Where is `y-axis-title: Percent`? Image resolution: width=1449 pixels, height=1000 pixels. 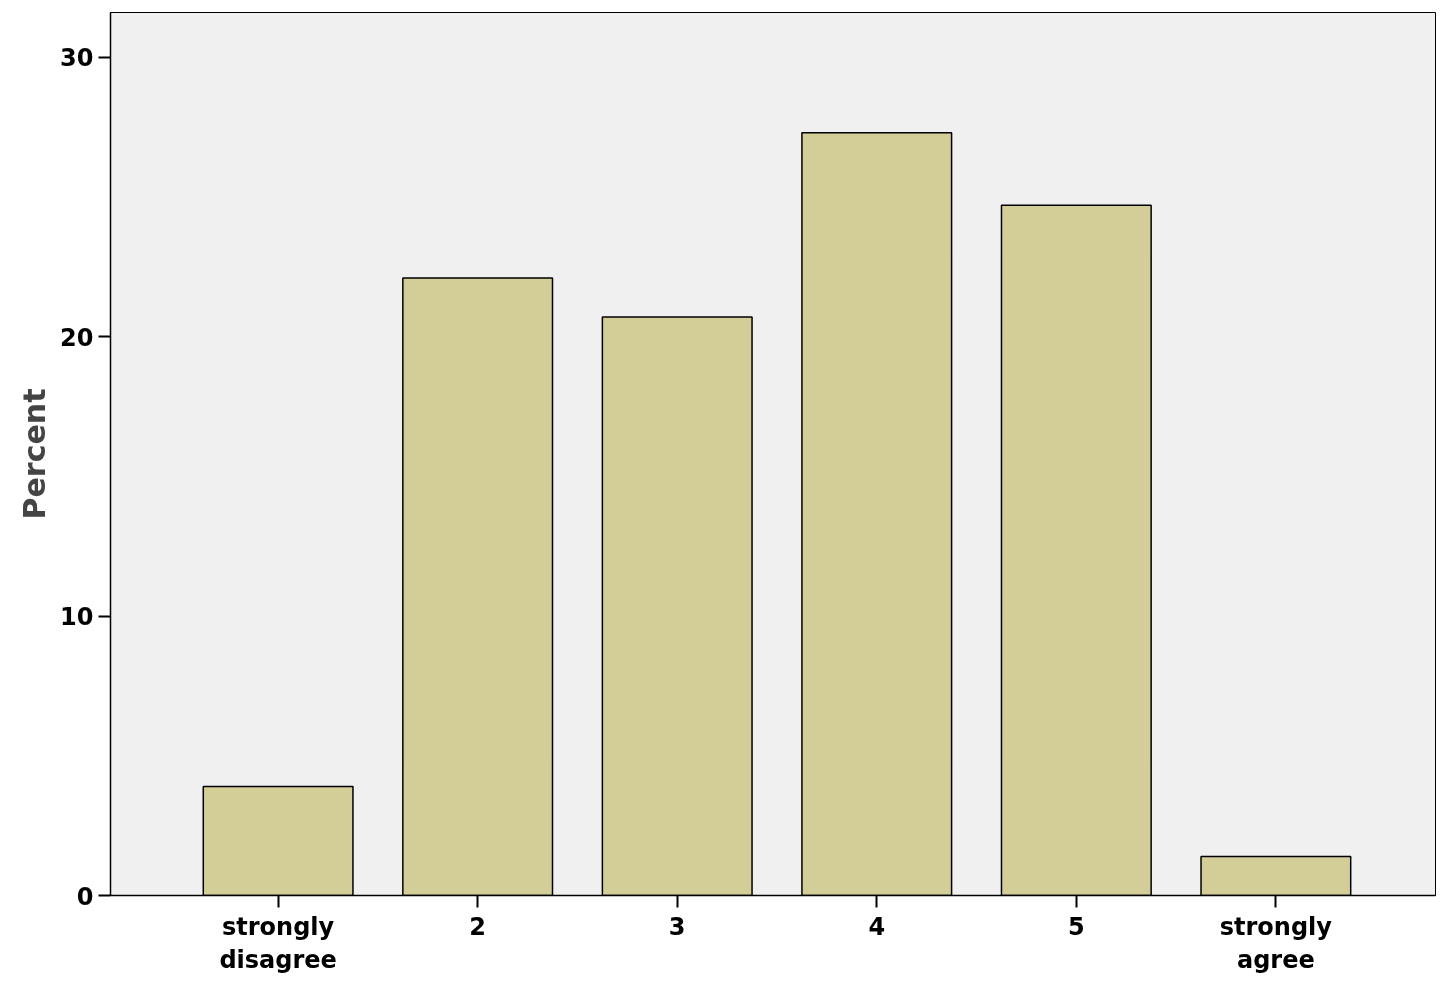
y-axis-title: Percent is located at coordinates (35, 454).